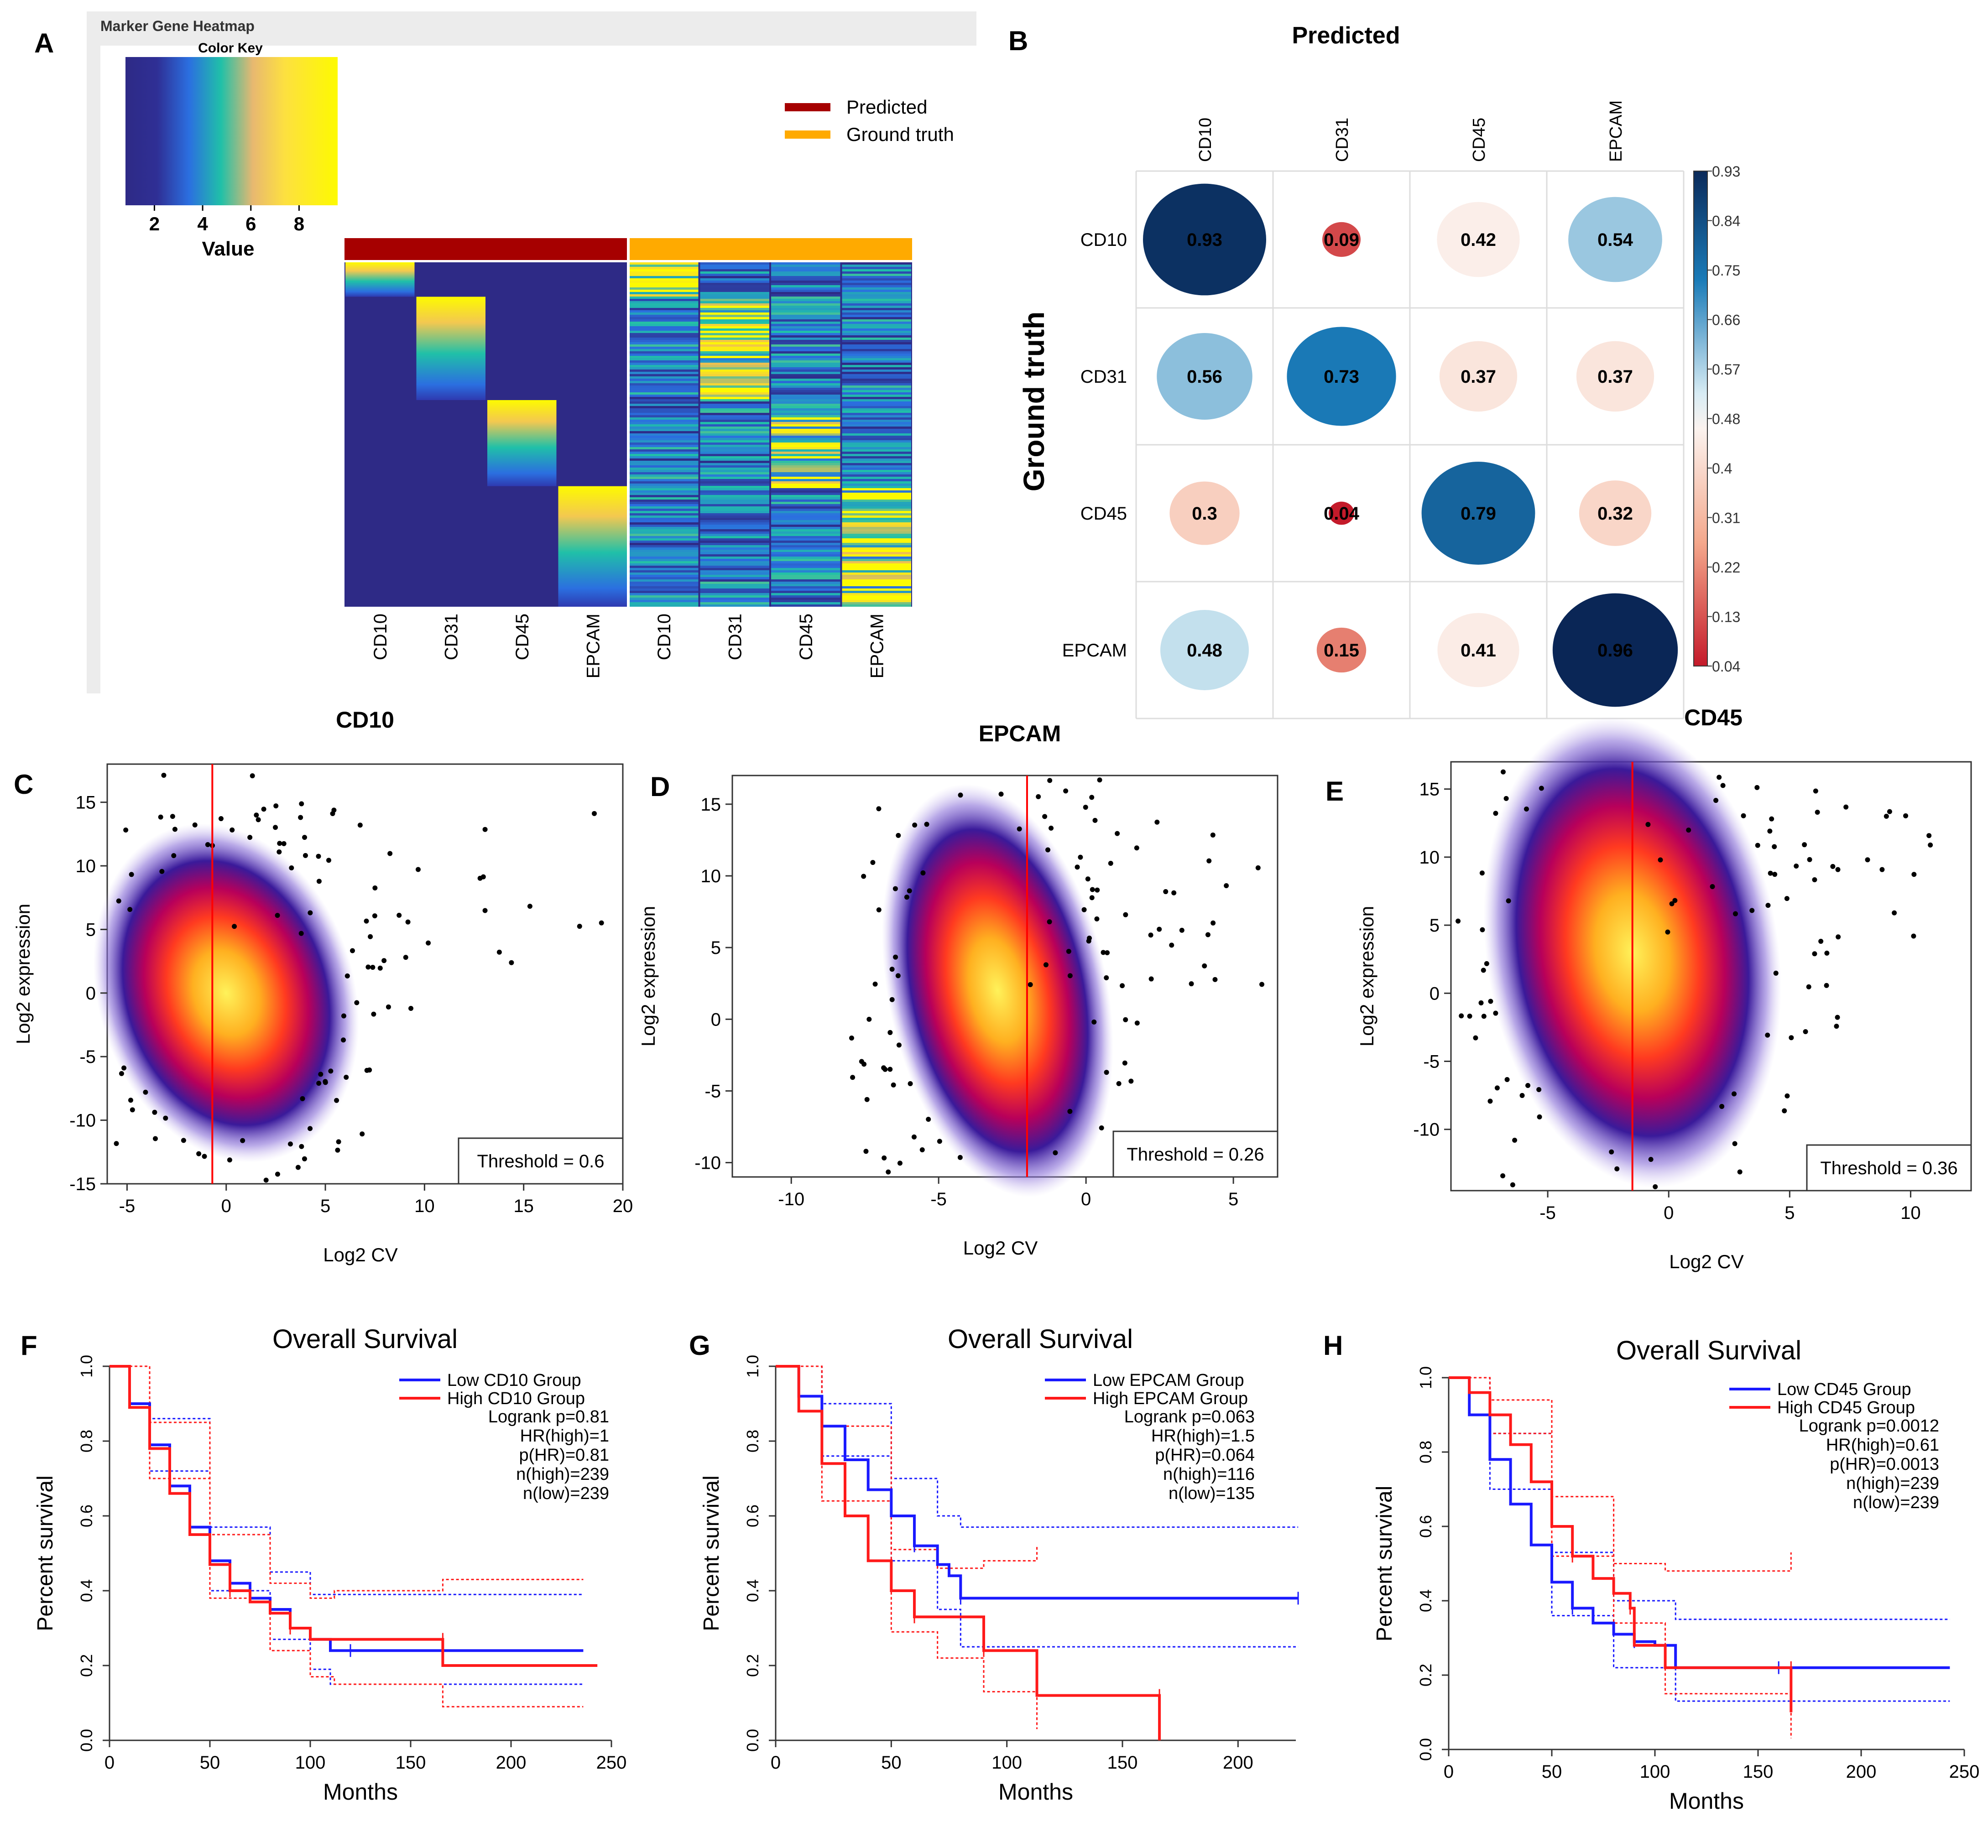 This screenshot has height=1848, width=1988. Describe the element at coordinates (1425, 1600) in the screenshot. I see `y-tick-label: 0.4` at that location.